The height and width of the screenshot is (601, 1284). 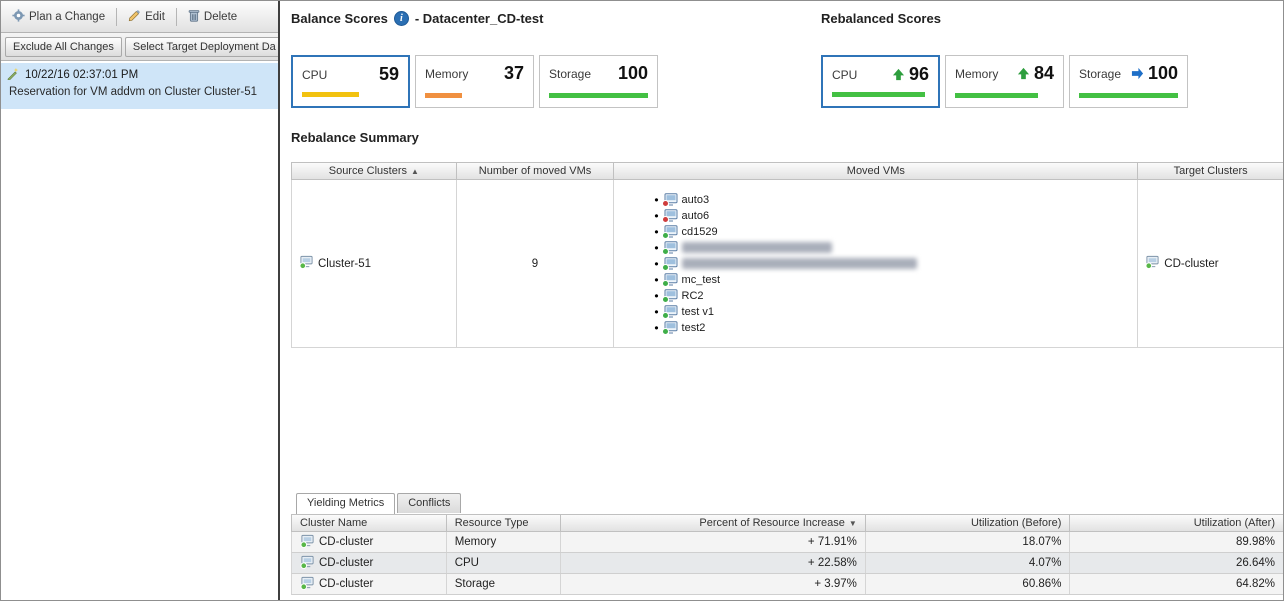 I want to click on column-header-target-clusters: Target Clusters, so click(x=1210, y=171).